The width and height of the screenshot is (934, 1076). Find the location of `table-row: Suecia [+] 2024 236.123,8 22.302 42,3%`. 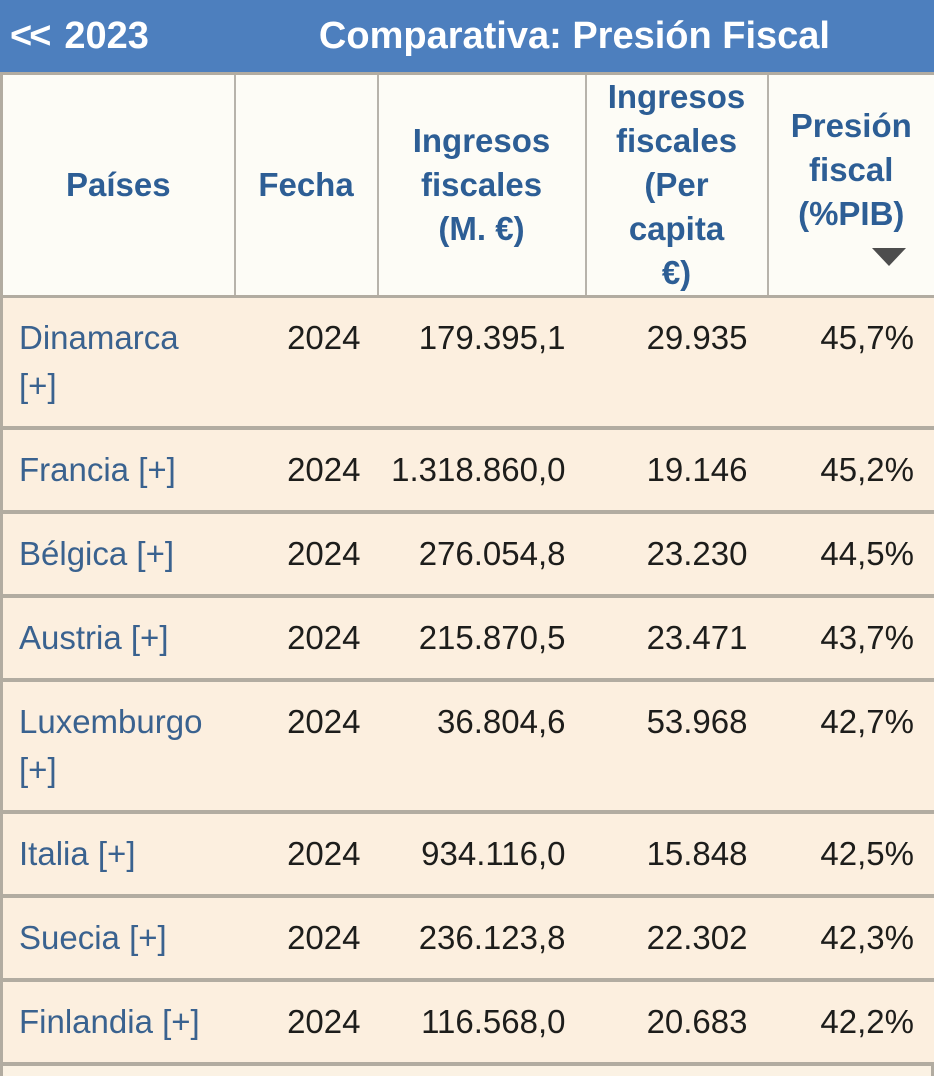

table-row: Suecia [+] 2024 236.123,8 22.302 42,3% is located at coordinates (468, 938).